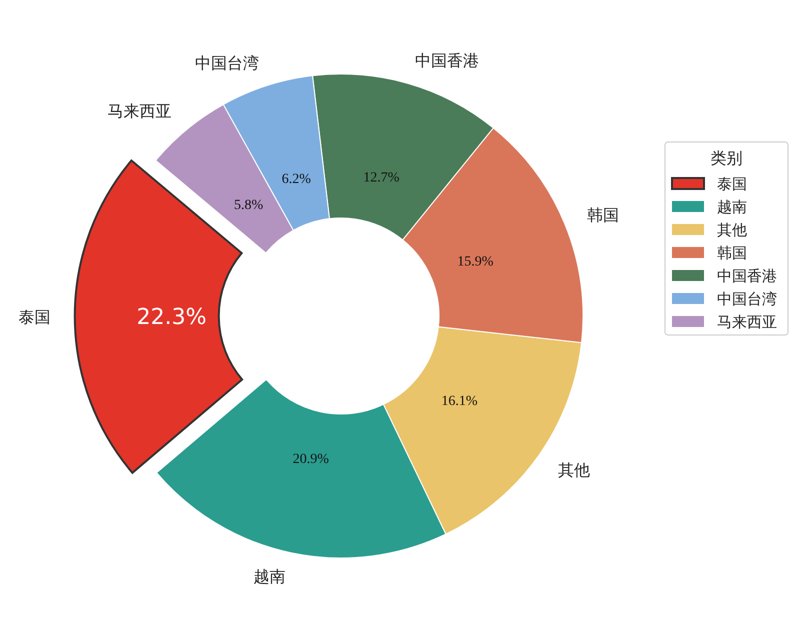 The width and height of the screenshot is (801, 633). Describe the element at coordinates (747, 299) in the screenshot. I see `legend-label: 中国台湾` at that location.